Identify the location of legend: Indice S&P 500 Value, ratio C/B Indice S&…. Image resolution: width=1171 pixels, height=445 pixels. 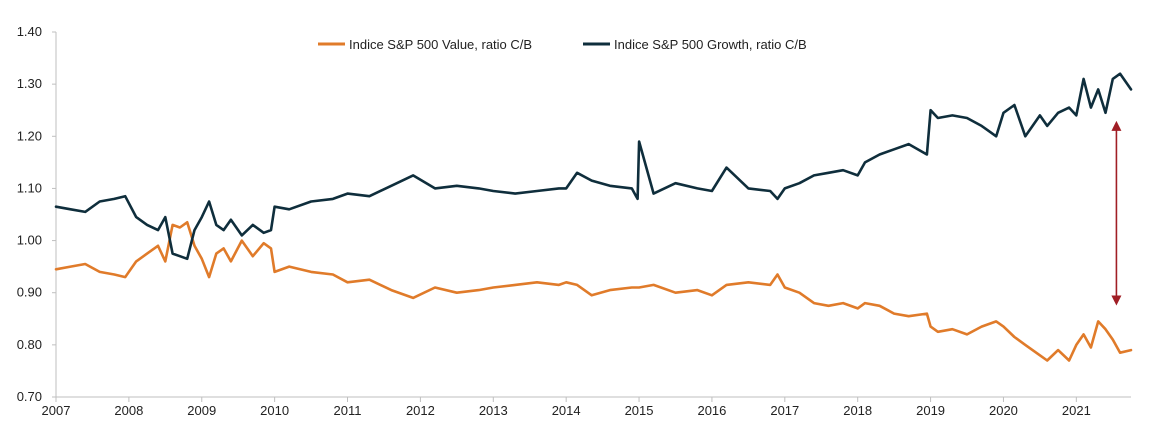
(562, 44).